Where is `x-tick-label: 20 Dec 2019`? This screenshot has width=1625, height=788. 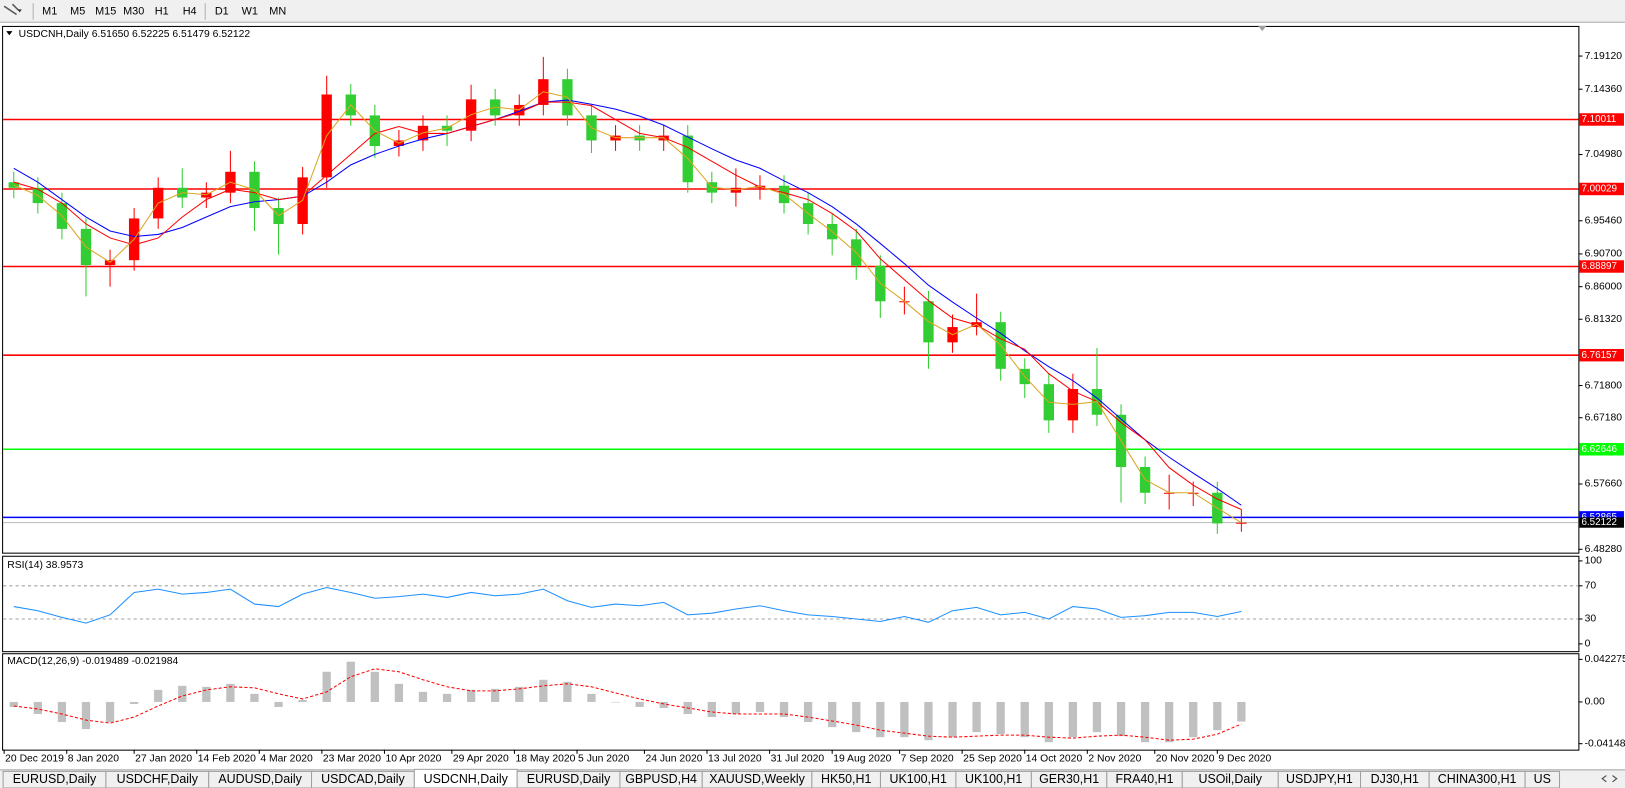 x-tick-label: 20 Dec 2019 is located at coordinates (34, 759).